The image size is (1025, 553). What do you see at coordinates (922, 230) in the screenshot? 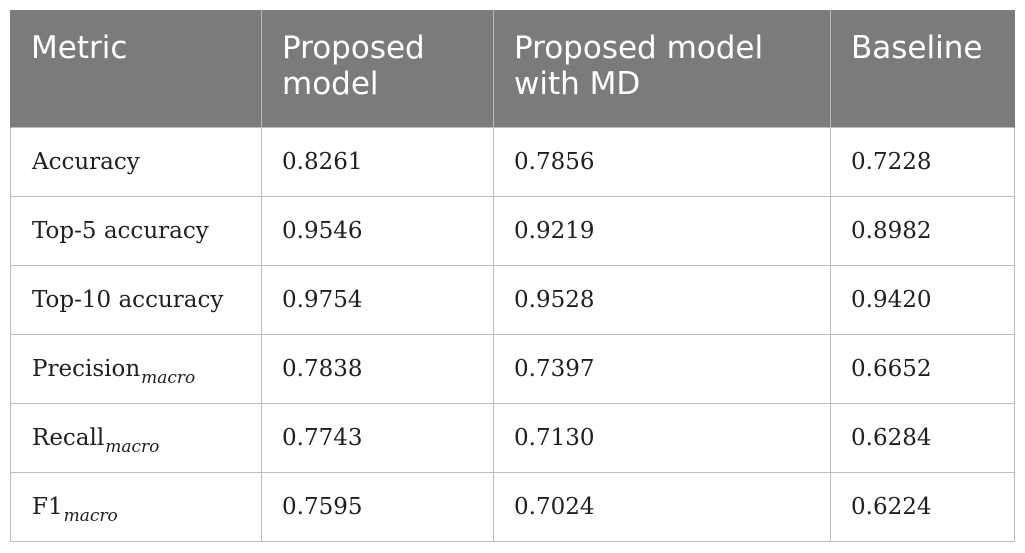
I see `value-cell: 0.8982` at bounding box center [922, 230].